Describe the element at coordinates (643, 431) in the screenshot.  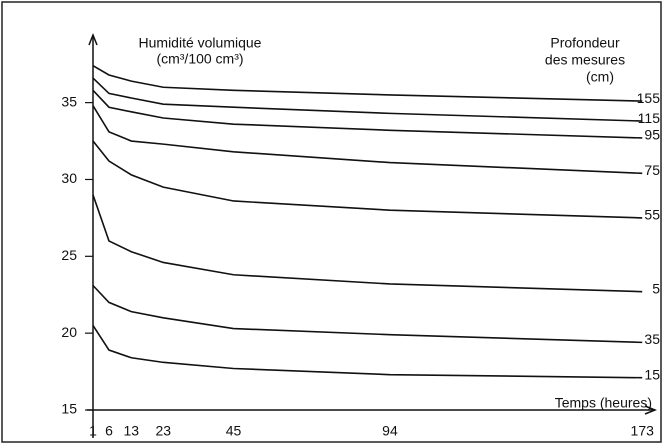
I see `x-tick-label: 173` at that location.